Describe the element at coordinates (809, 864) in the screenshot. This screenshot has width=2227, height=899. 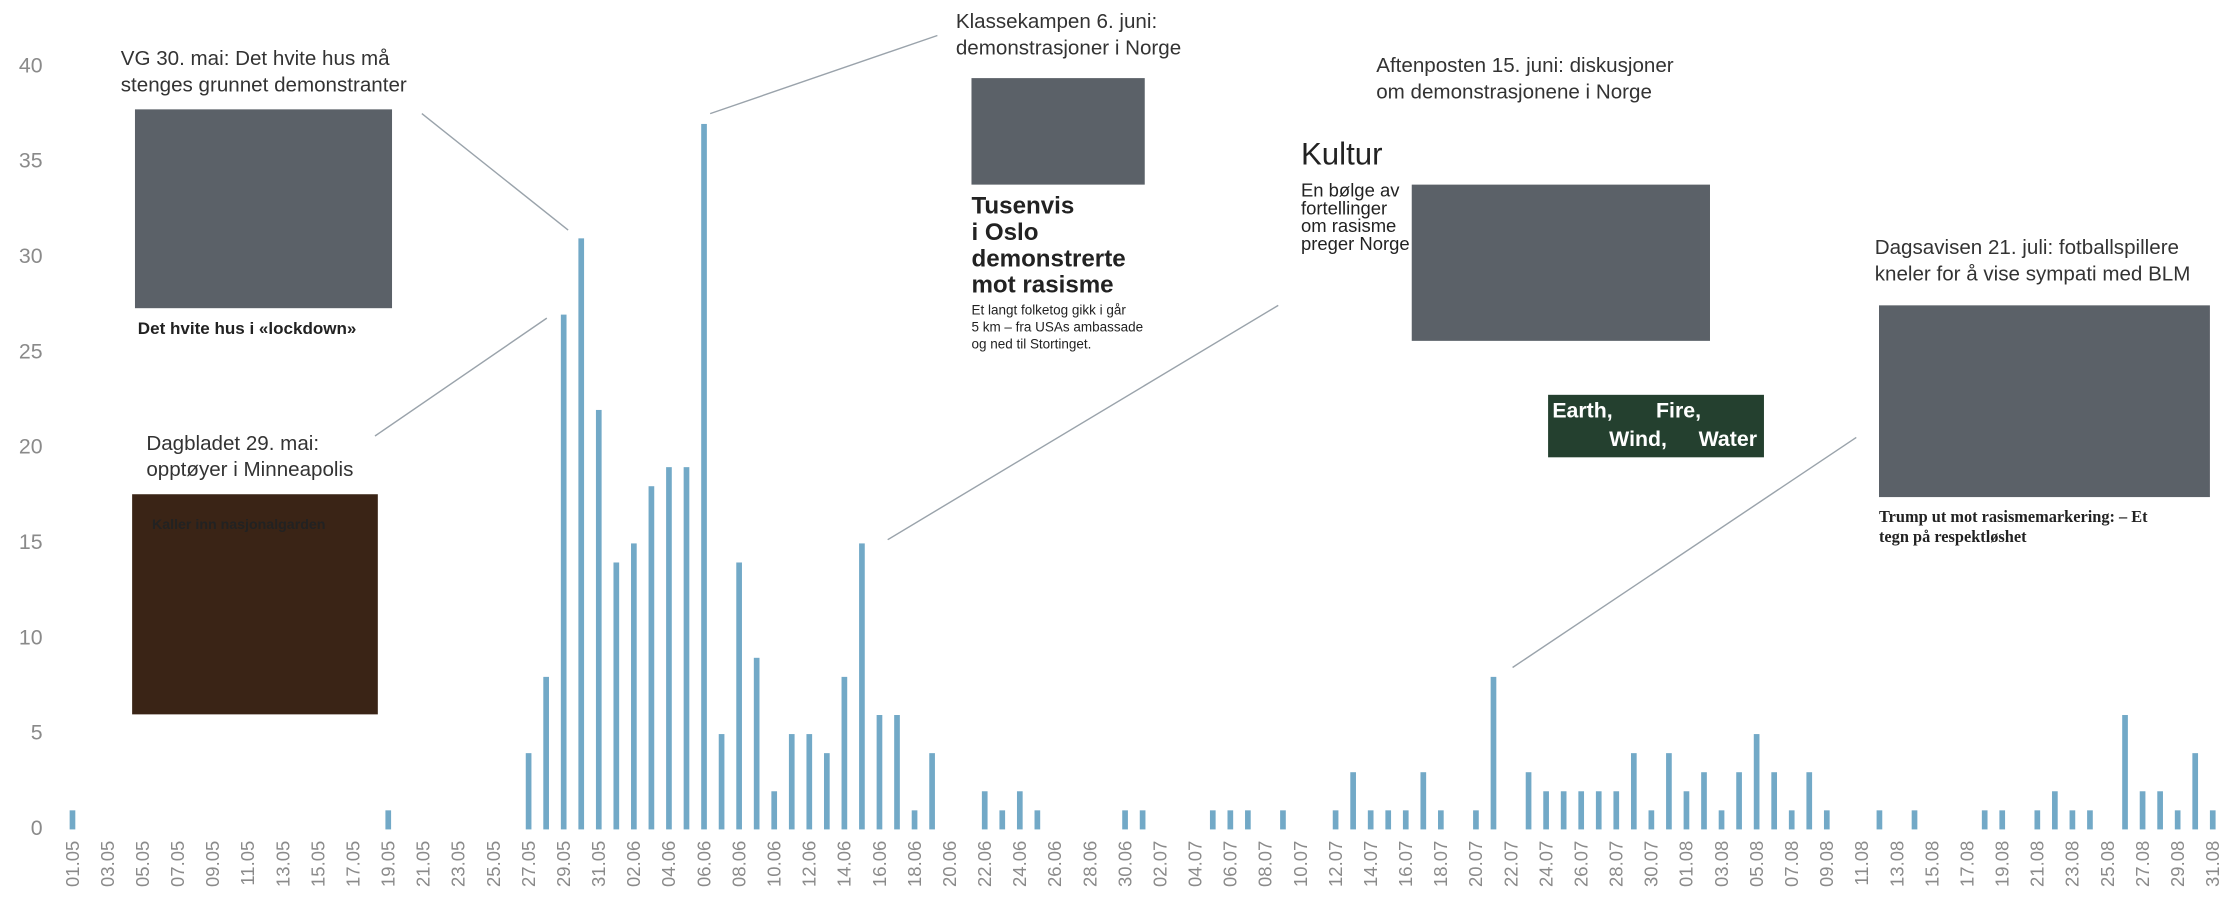
I see `x-tick-label: 12.06` at that location.